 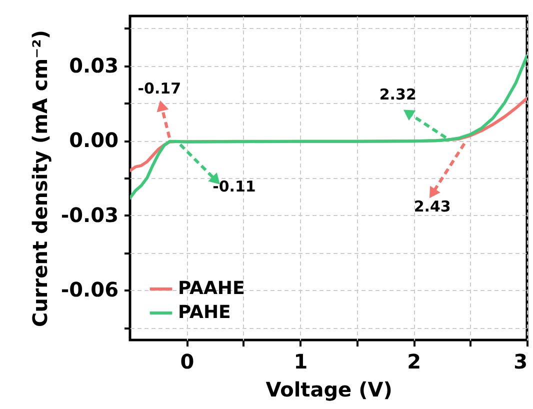 What do you see at coordinates (204, 312) in the screenshot?
I see `legend-label: PAHE` at bounding box center [204, 312].